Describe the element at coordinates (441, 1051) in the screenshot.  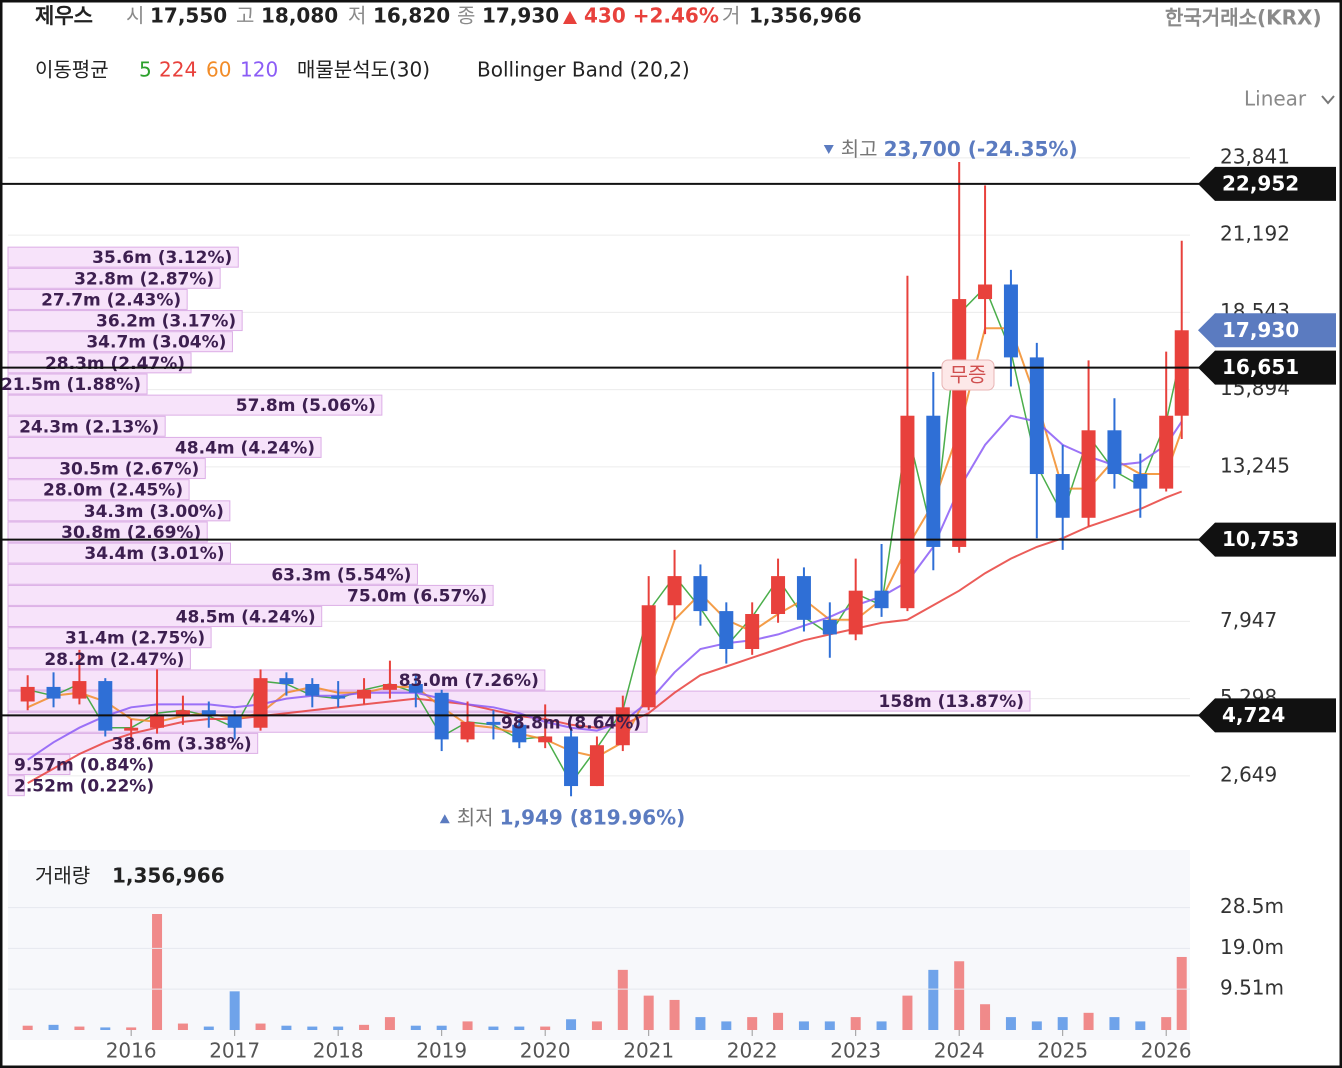
I see `x-tick-label: 2019` at that location.